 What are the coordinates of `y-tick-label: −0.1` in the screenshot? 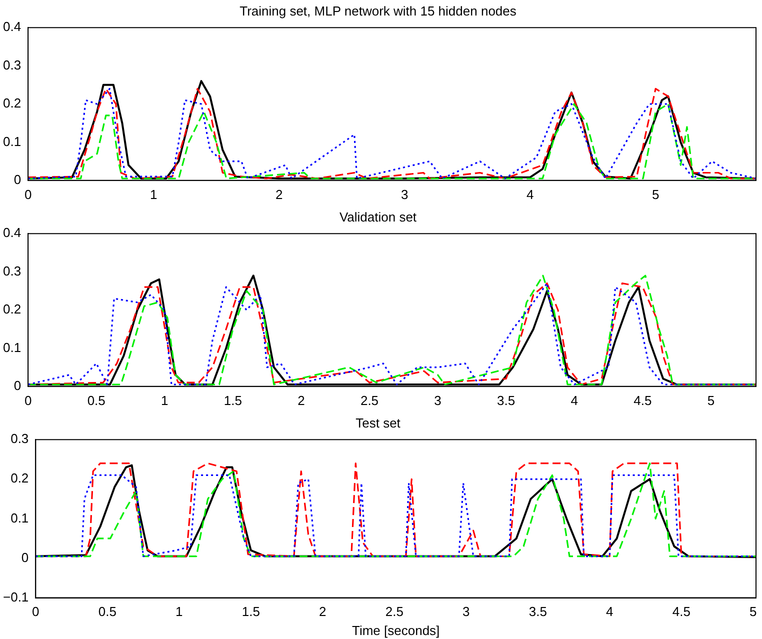 It's located at (15, 596).